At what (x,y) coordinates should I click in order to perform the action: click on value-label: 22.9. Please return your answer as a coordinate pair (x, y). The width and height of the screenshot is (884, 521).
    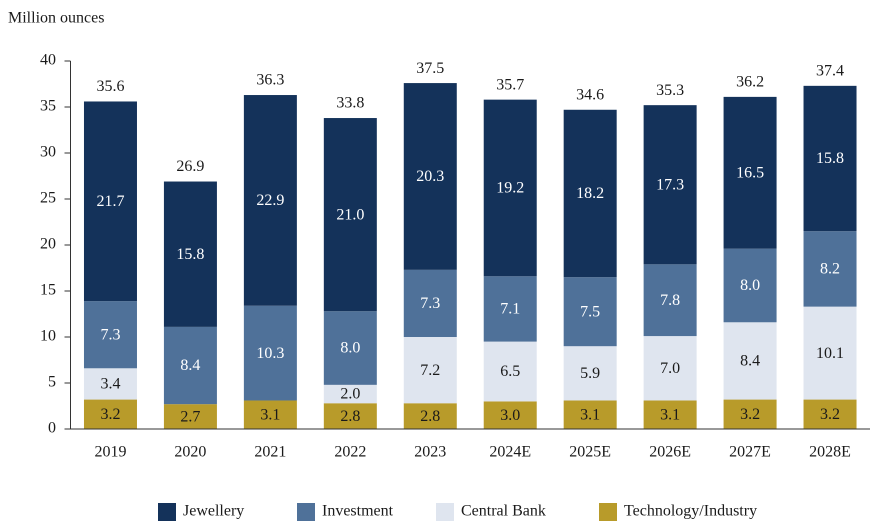
    Looking at the image, I should click on (270, 200).